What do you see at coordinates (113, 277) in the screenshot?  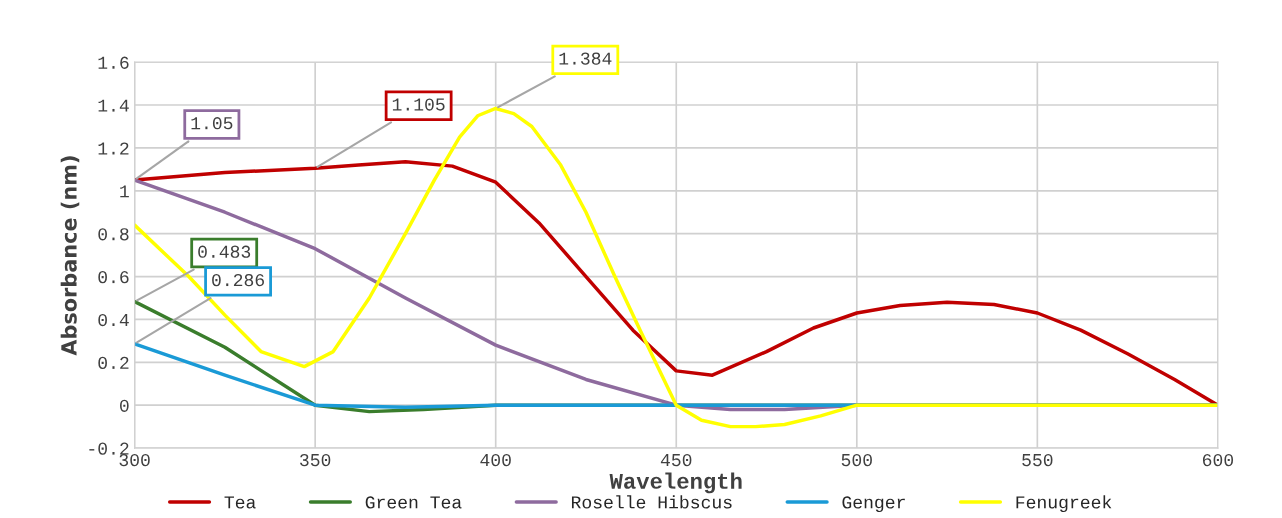 I see `y-tick-label: 0.6` at bounding box center [113, 277].